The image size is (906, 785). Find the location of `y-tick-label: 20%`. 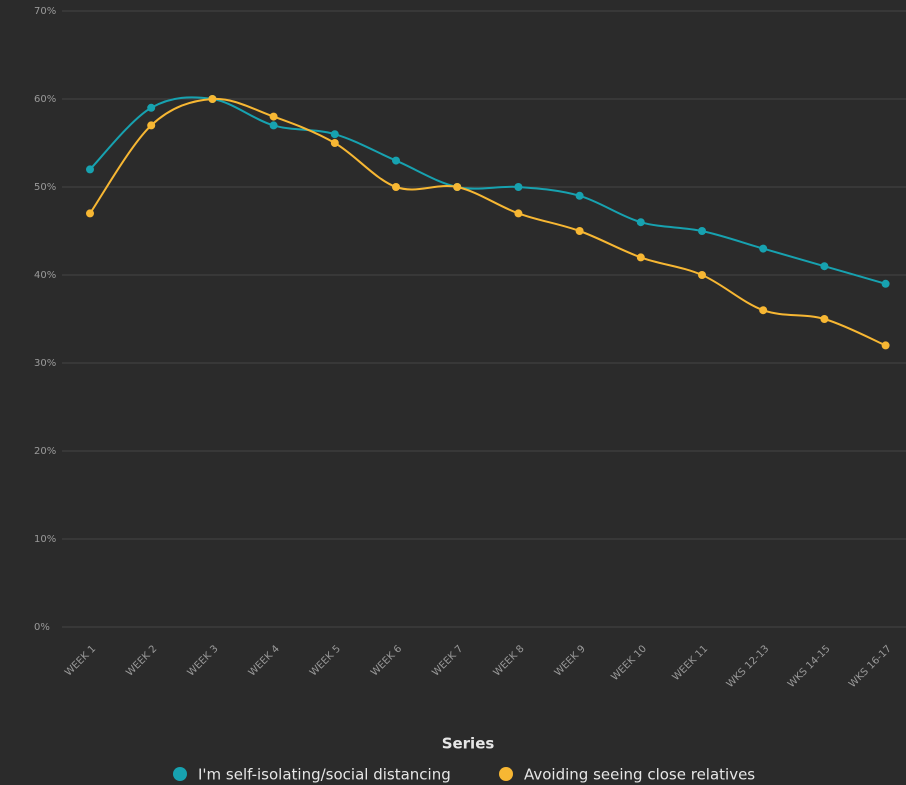

y-tick-label: 20% is located at coordinates (45, 451).